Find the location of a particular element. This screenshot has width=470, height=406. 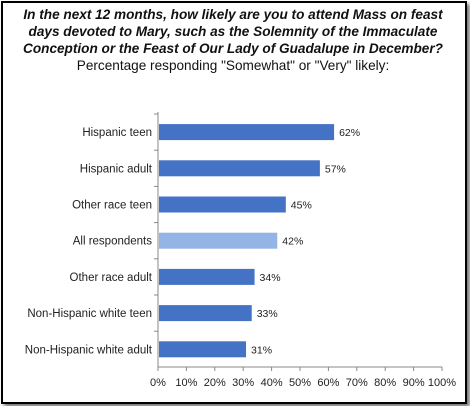

category-label: Non-Hispanic white adult is located at coordinates (89, 350).